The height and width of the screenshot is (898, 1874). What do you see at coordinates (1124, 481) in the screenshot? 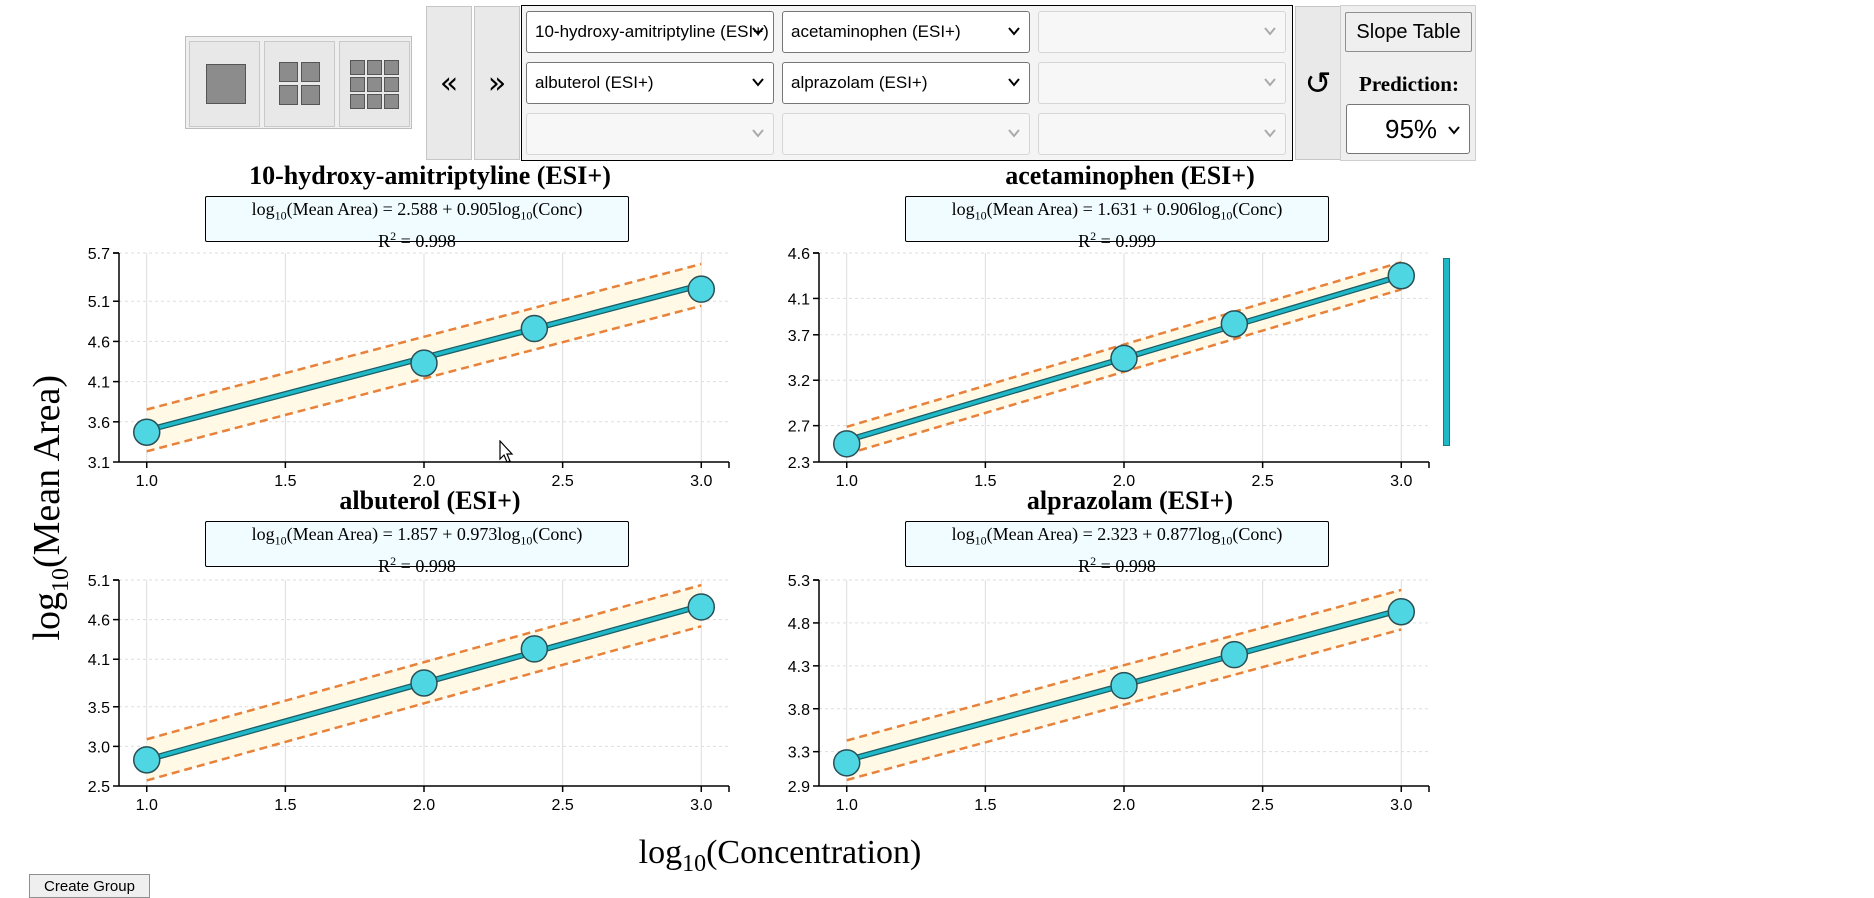
I see `x-tick-label-2: 2.0` at bounding box center [1124, 481].